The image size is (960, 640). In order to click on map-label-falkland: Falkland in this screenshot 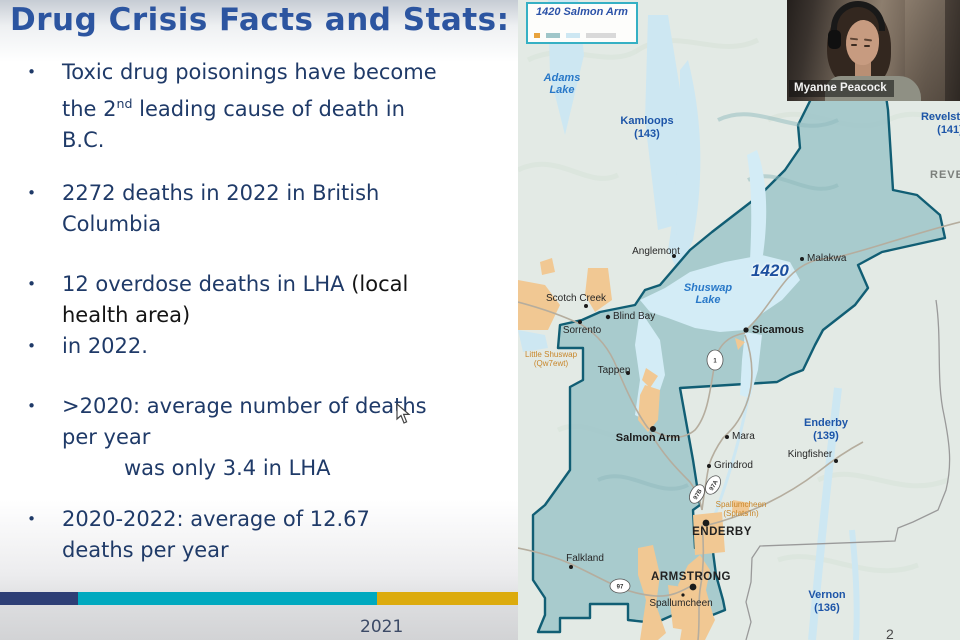, I will do `click(585, 558)`.